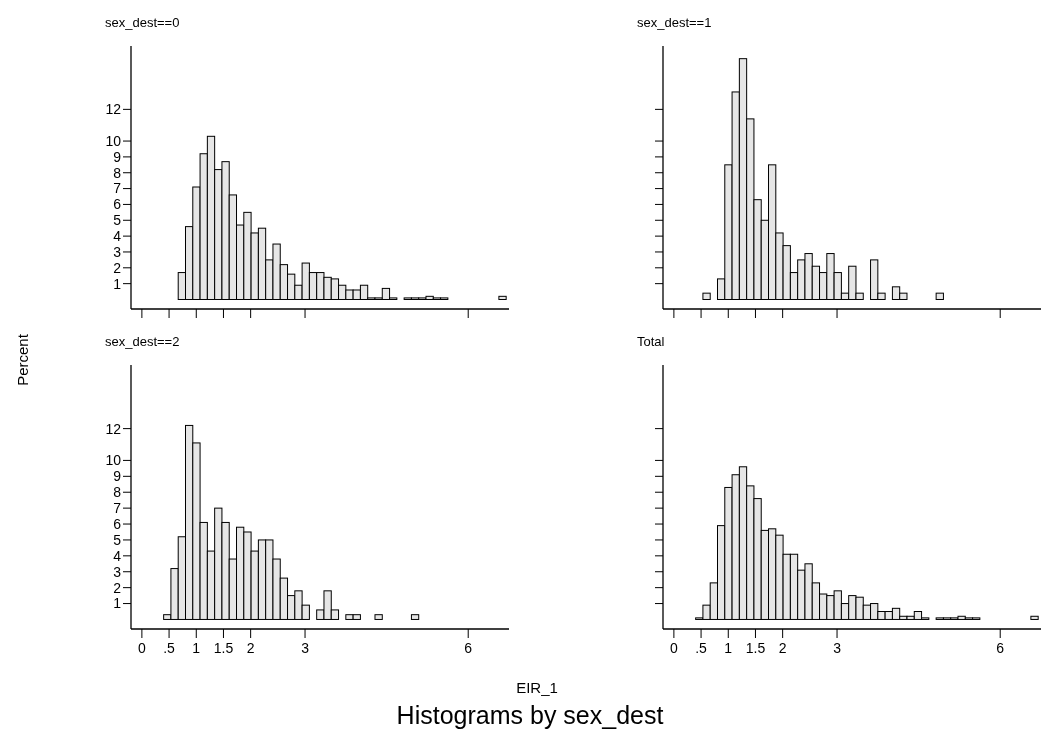 Image resolution: width=1041 pixels, height=747 pixels. I want to click on y-axis-title: Percent, so click(22, 359).